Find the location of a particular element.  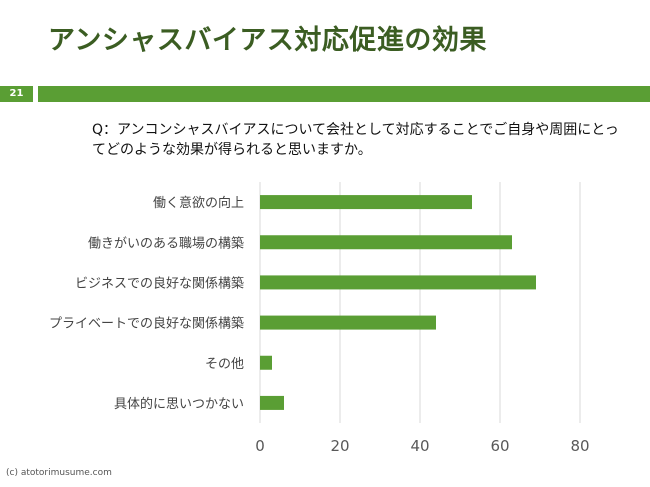

x-tick-label: 40 is located at coordinates (419, 446).